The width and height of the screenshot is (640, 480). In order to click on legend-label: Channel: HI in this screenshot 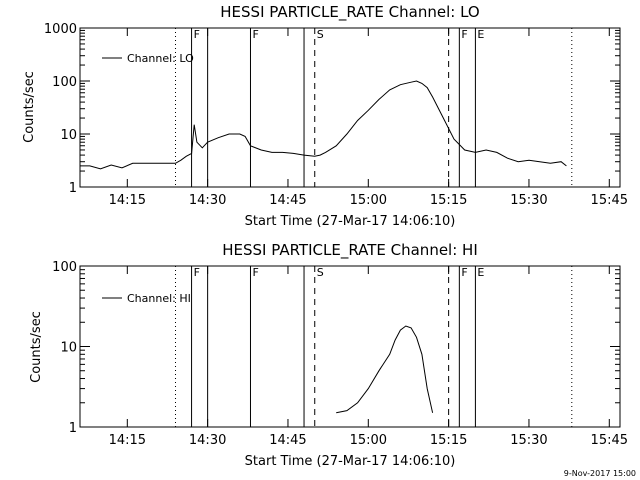, I will do `click(159, 298)`.